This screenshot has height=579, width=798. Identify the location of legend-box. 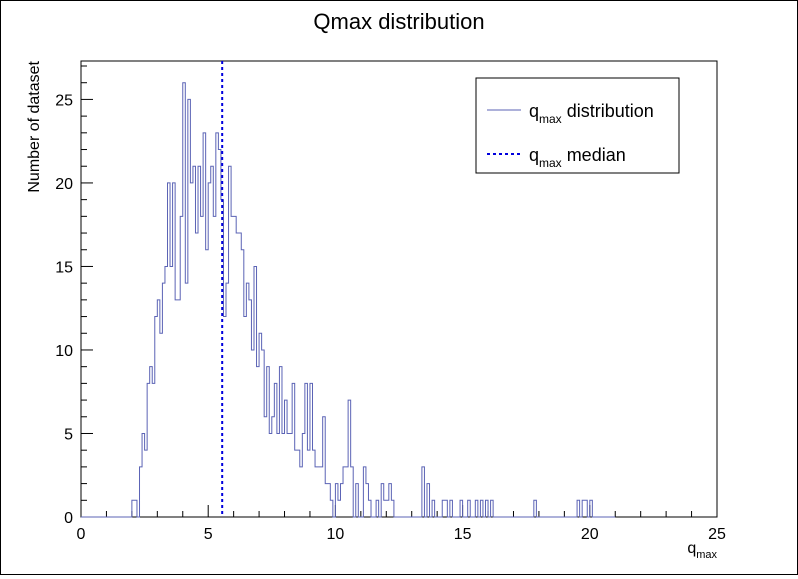
(577, 125).